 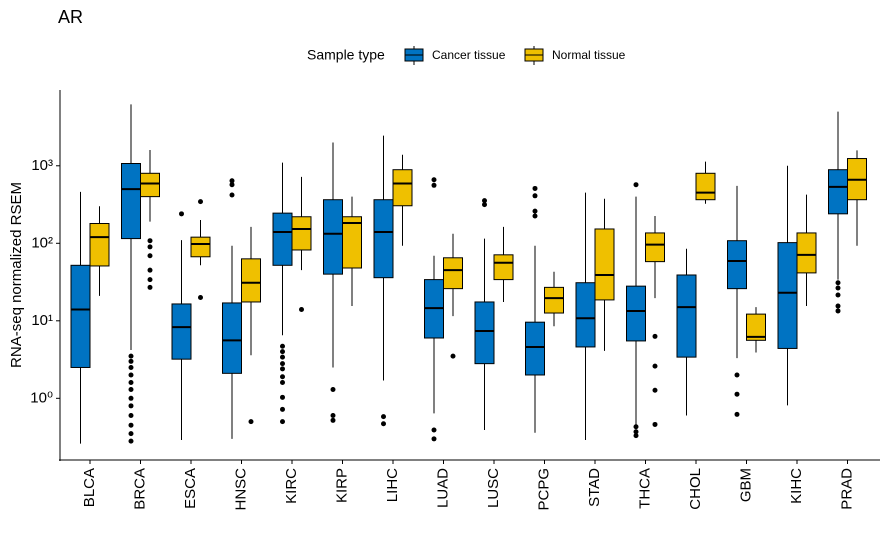 What do you see at coordinates (745, 485) in the screenshot?
I see `x-tick-label: GBM` at bounding box center [745, 485].